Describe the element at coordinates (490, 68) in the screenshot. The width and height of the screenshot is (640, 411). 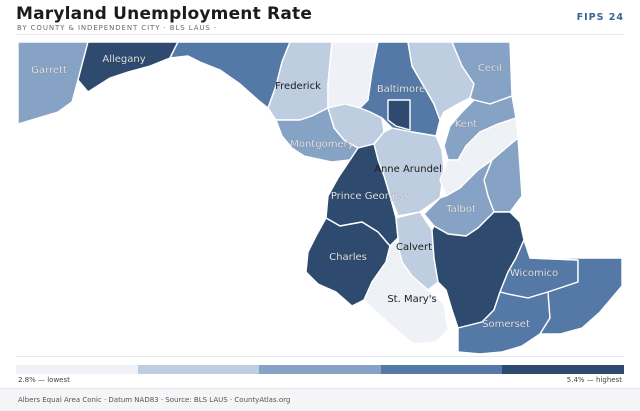
I see `county-label-cecil: Cecil` at that location.